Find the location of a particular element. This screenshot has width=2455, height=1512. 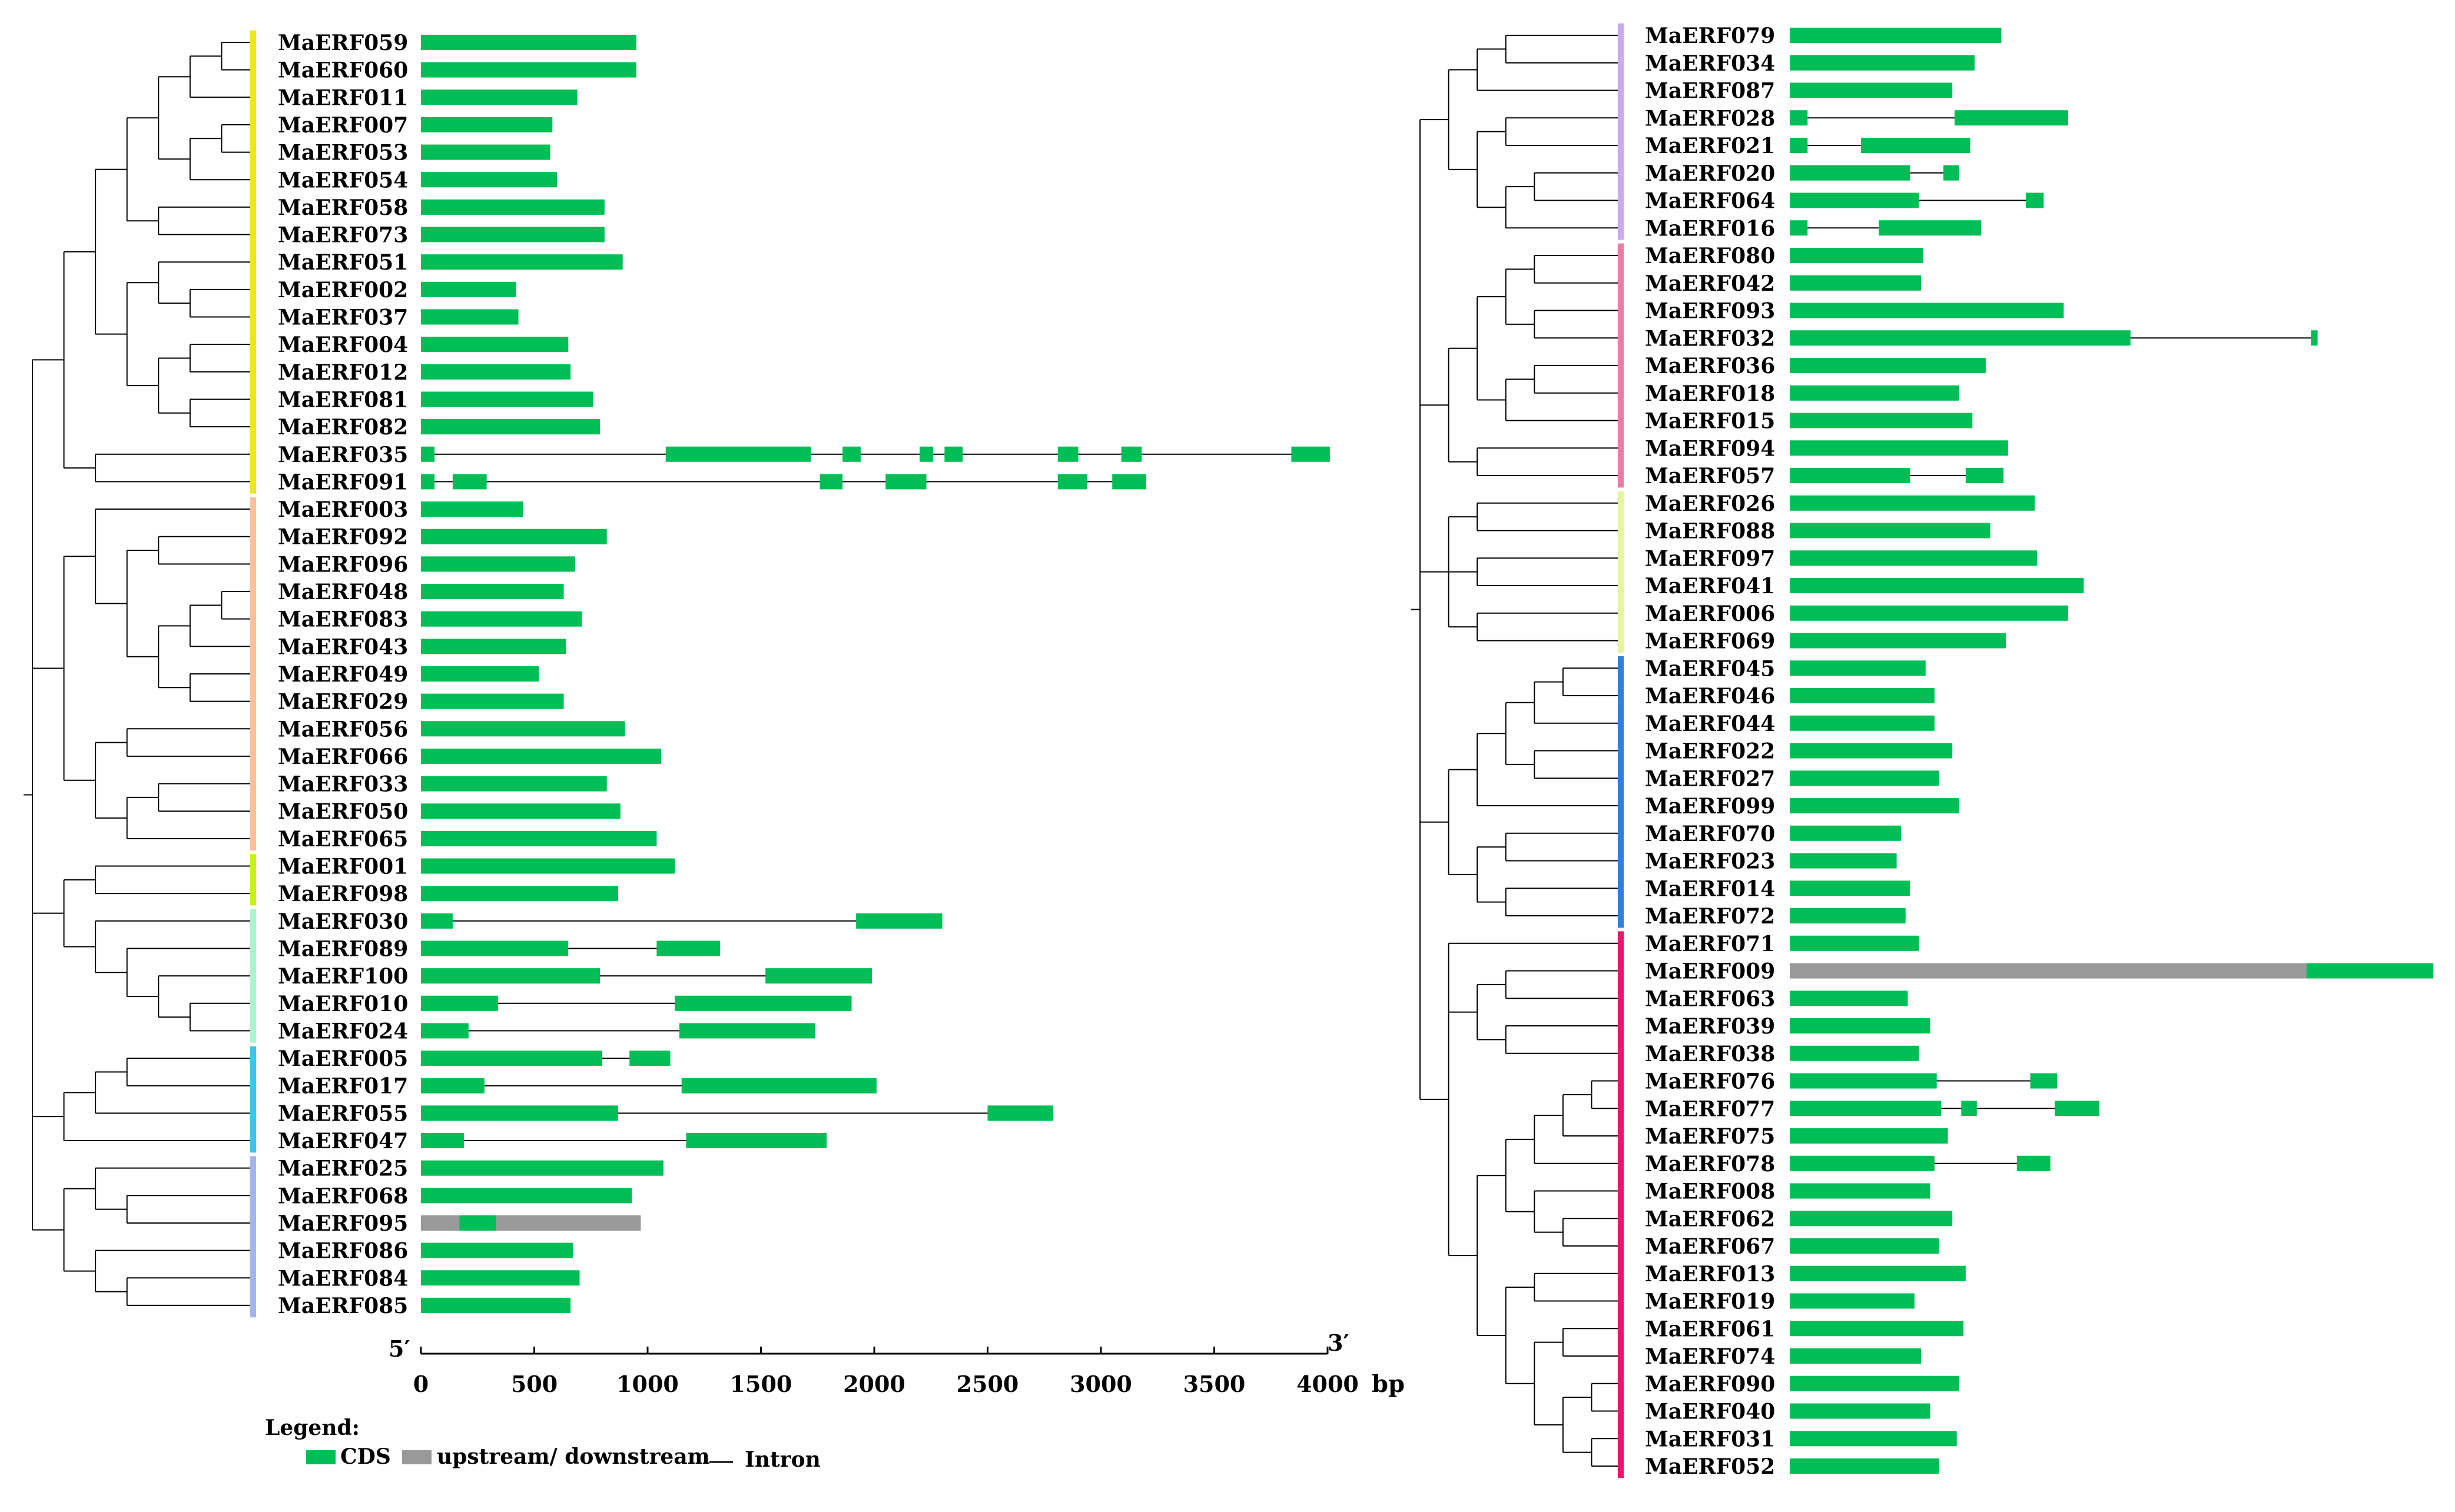

three-prime-label: 3′ is located at coordinates (1338, 1343).